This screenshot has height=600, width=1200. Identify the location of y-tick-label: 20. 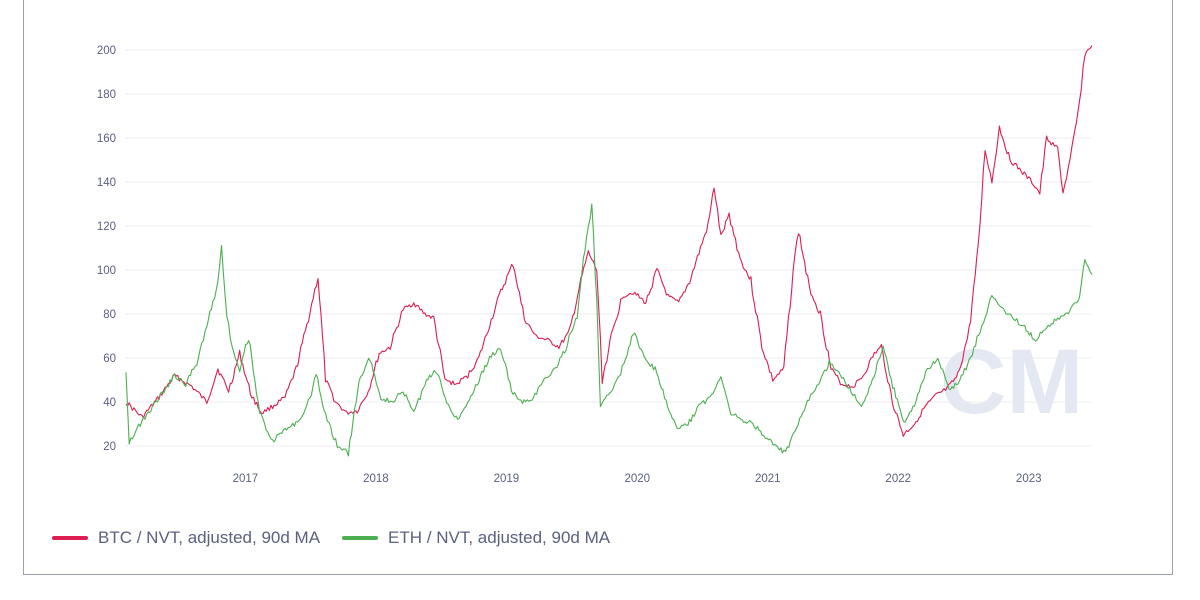
(109, 447).